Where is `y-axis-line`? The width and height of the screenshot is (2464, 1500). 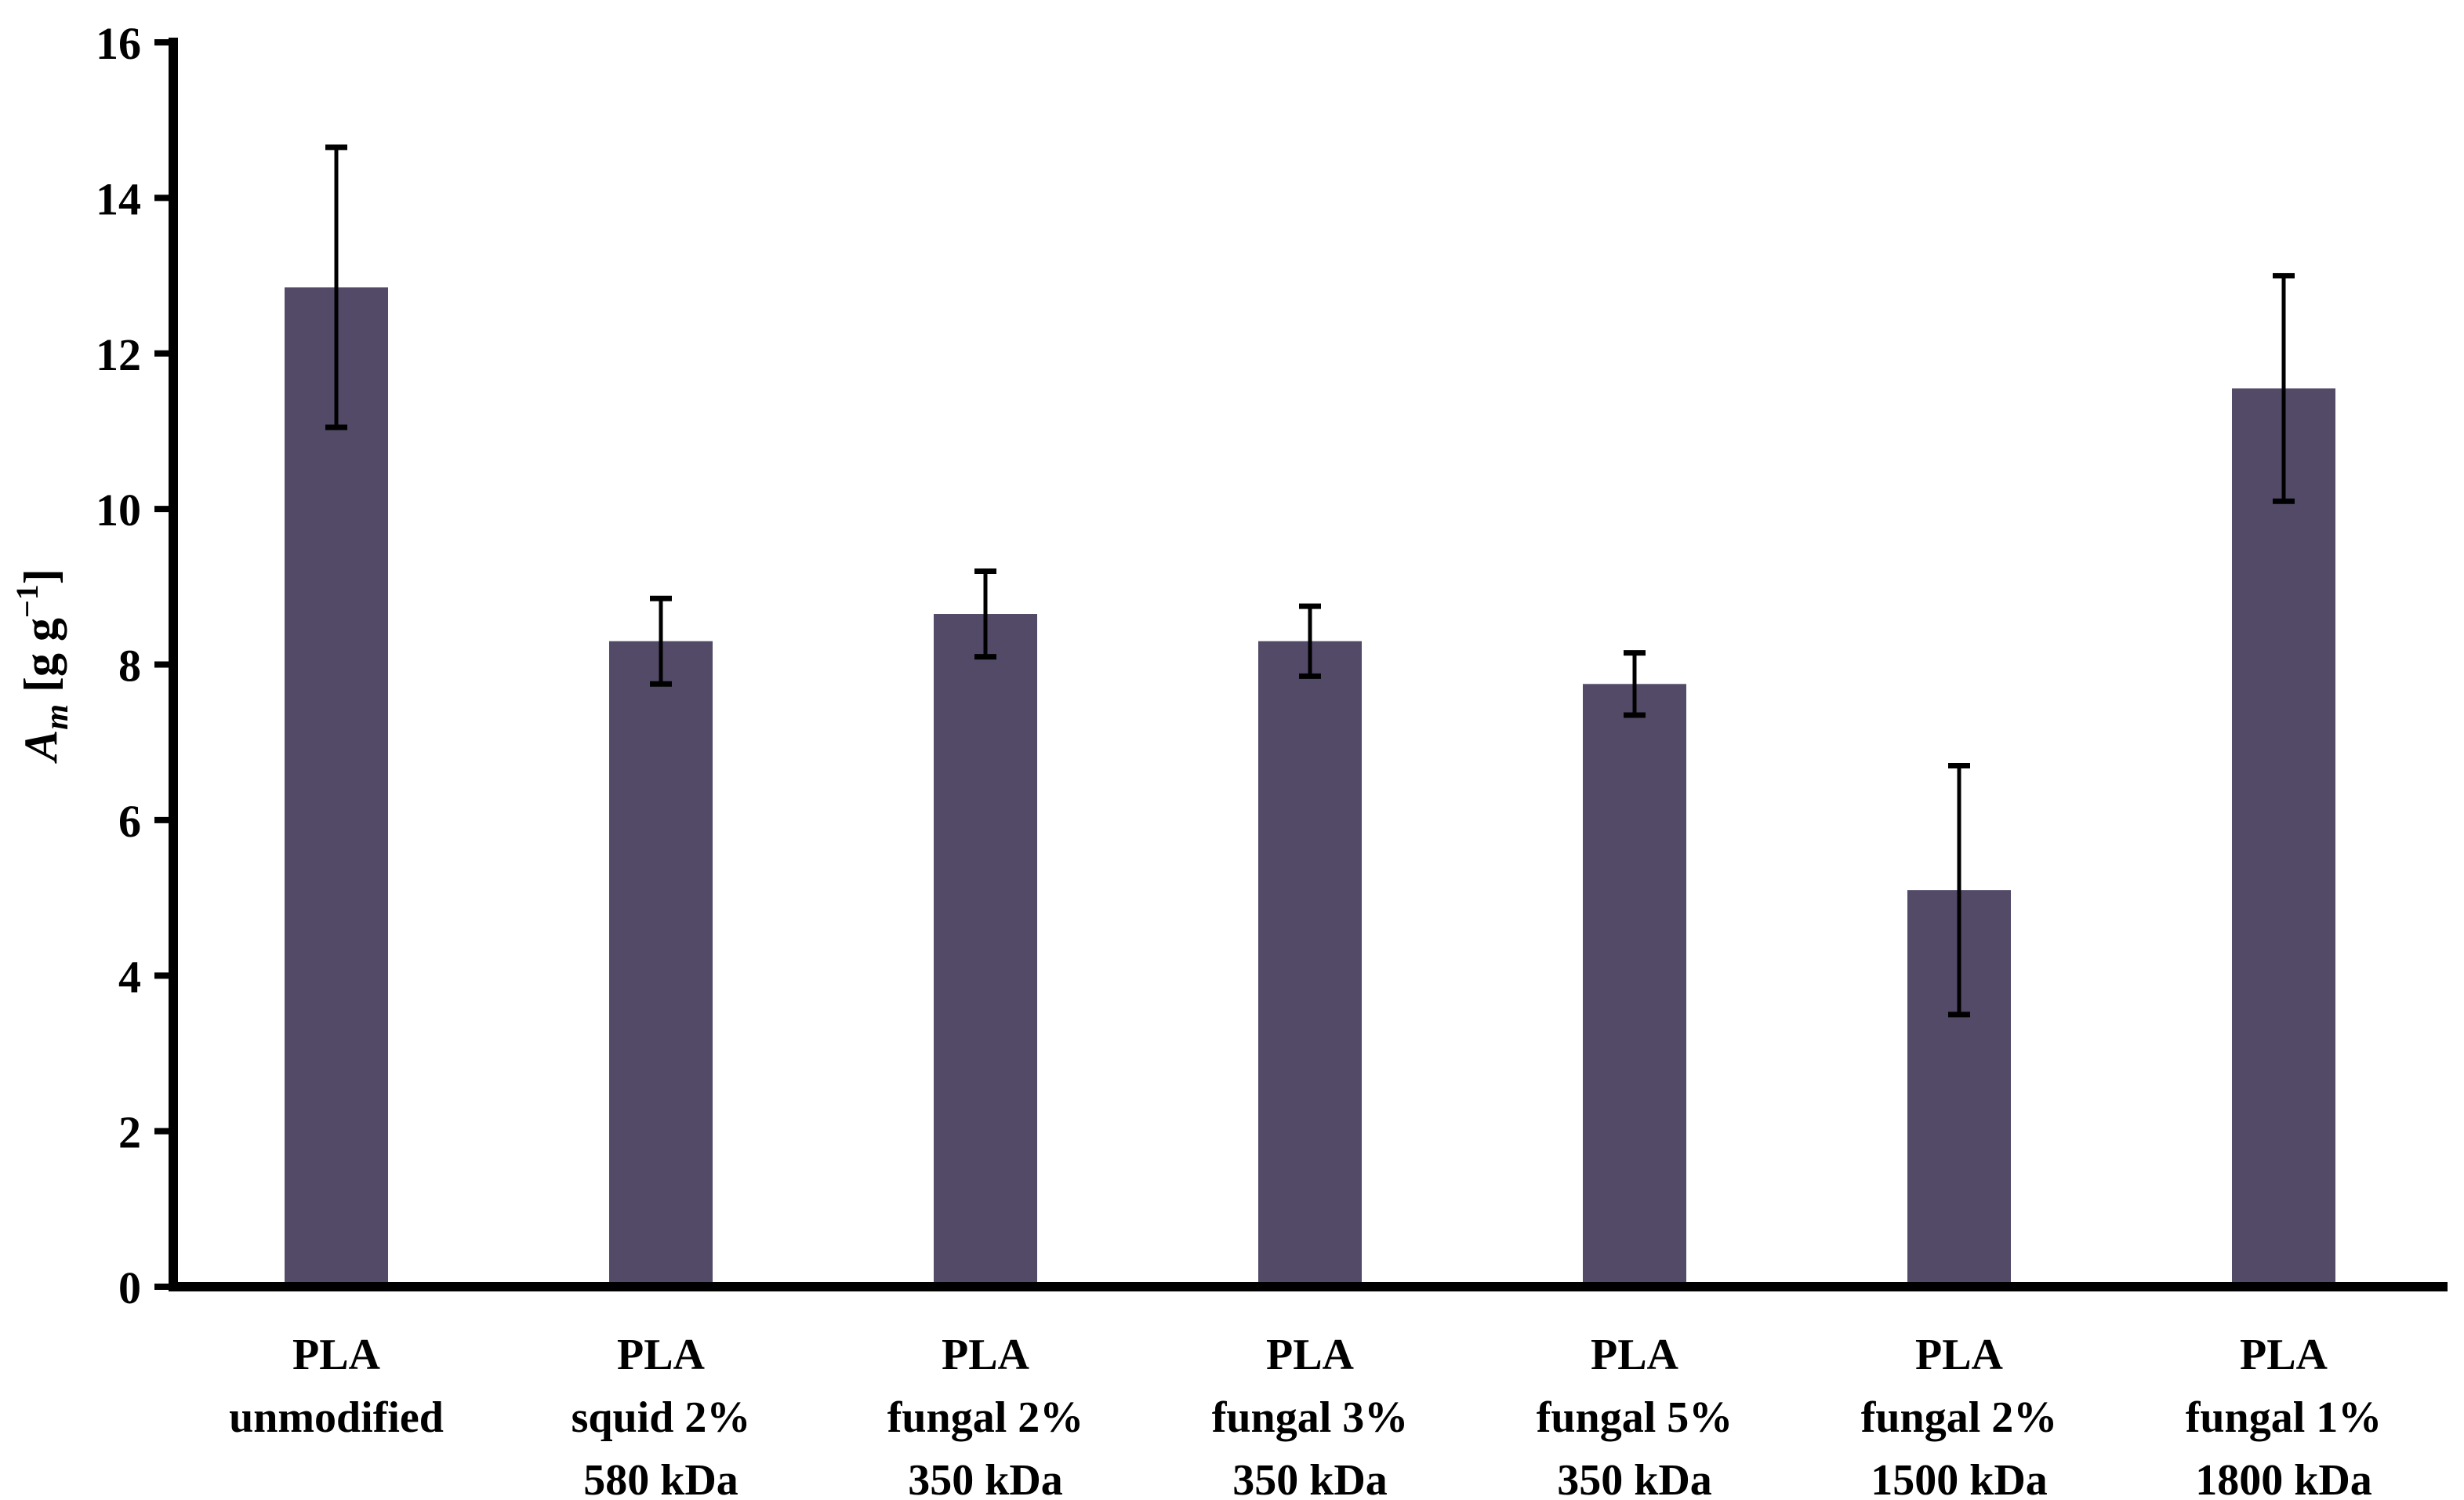 y-axis-line is located at coordinates (173, 664).